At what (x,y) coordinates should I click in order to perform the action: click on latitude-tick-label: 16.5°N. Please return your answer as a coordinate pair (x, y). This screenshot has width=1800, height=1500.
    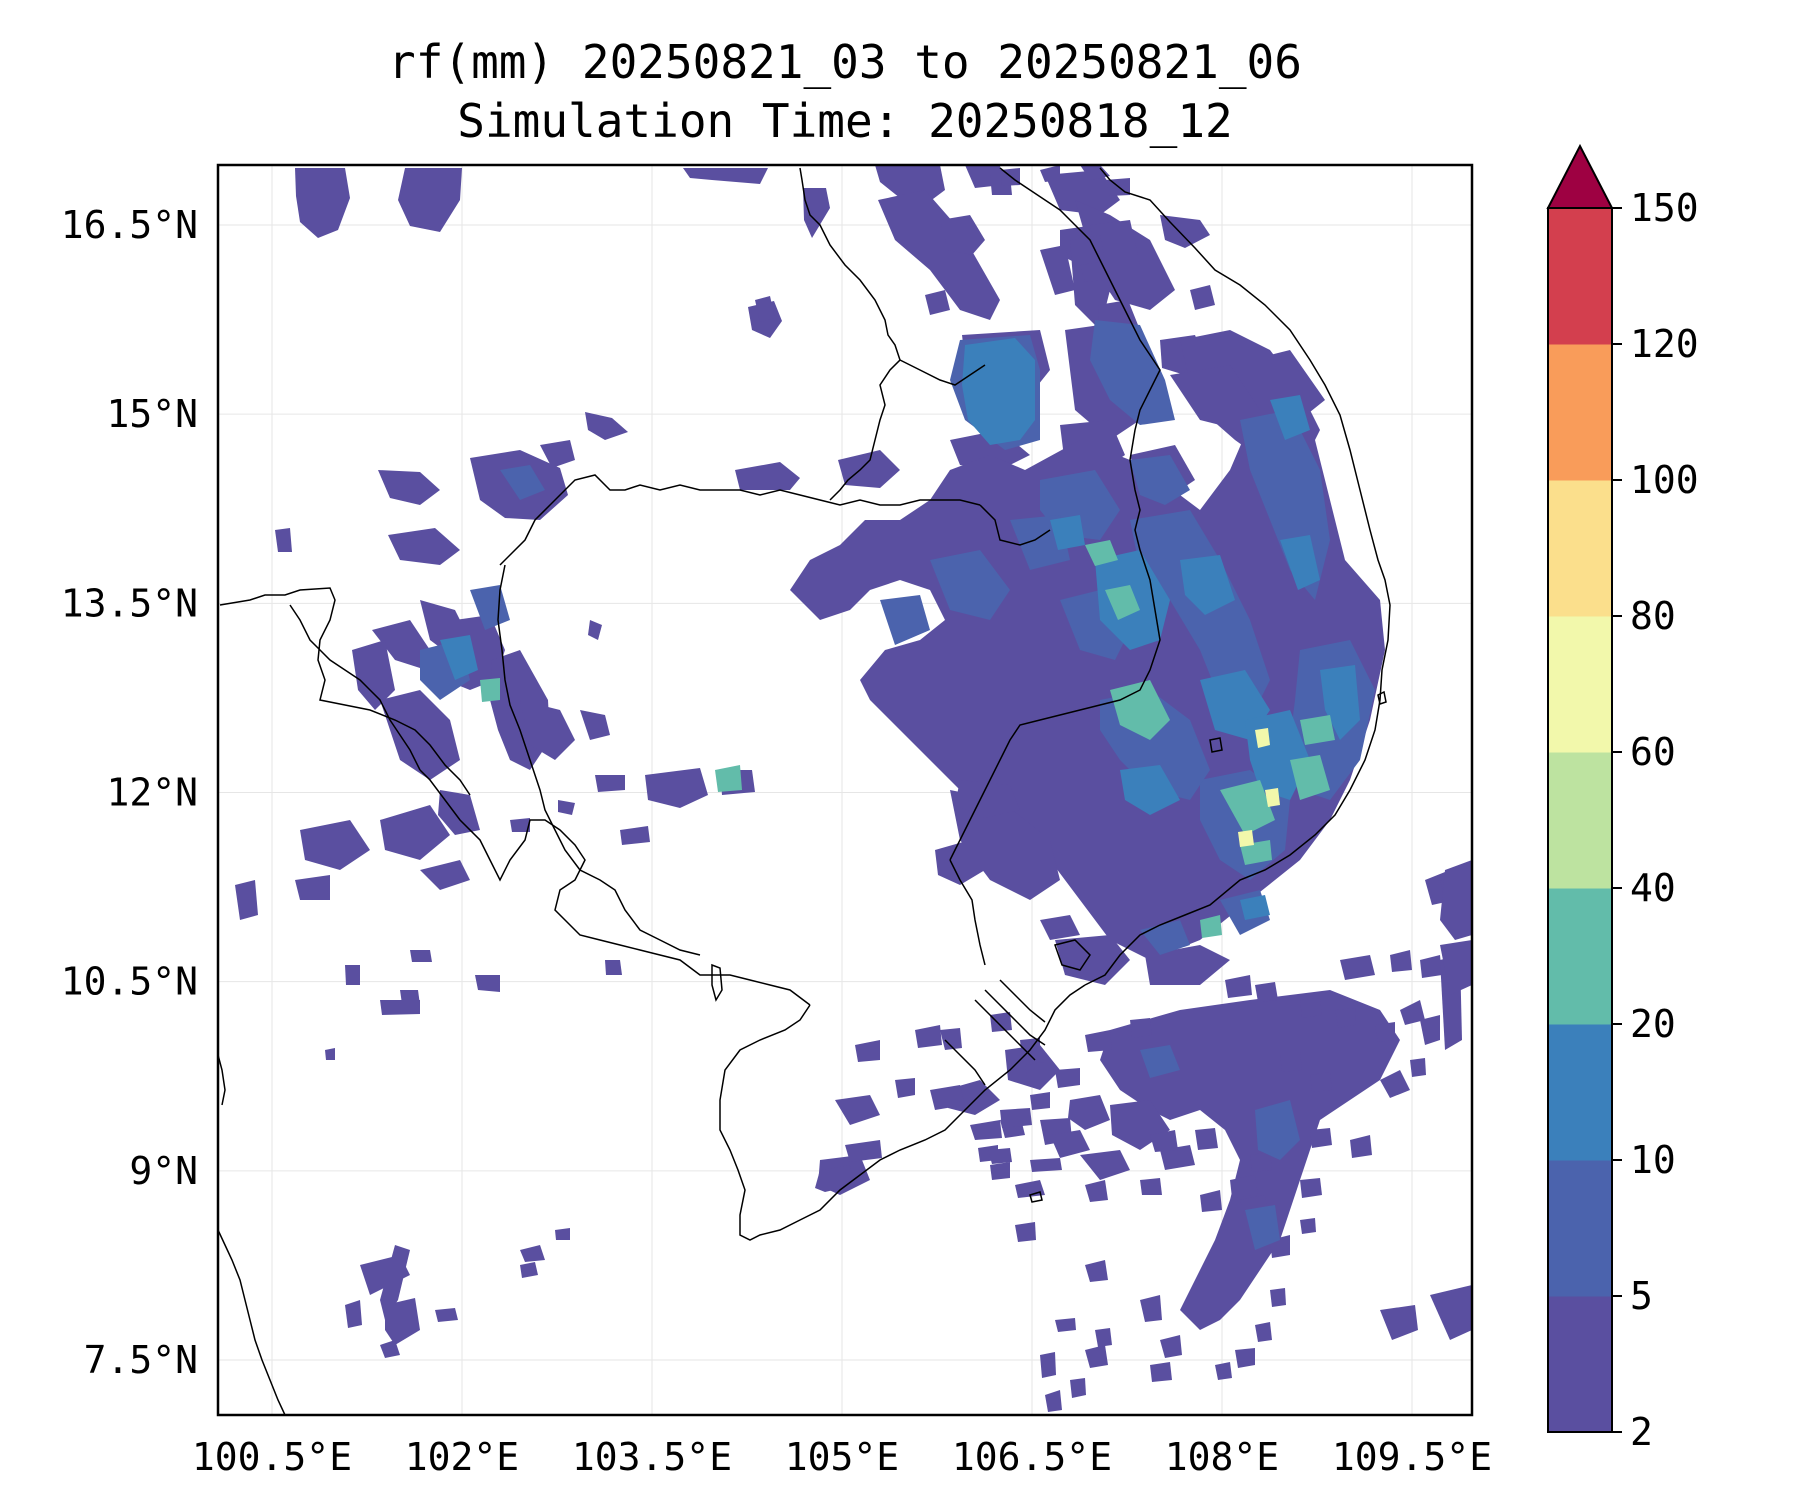
    Looking at the image, I should click on (129, 225).